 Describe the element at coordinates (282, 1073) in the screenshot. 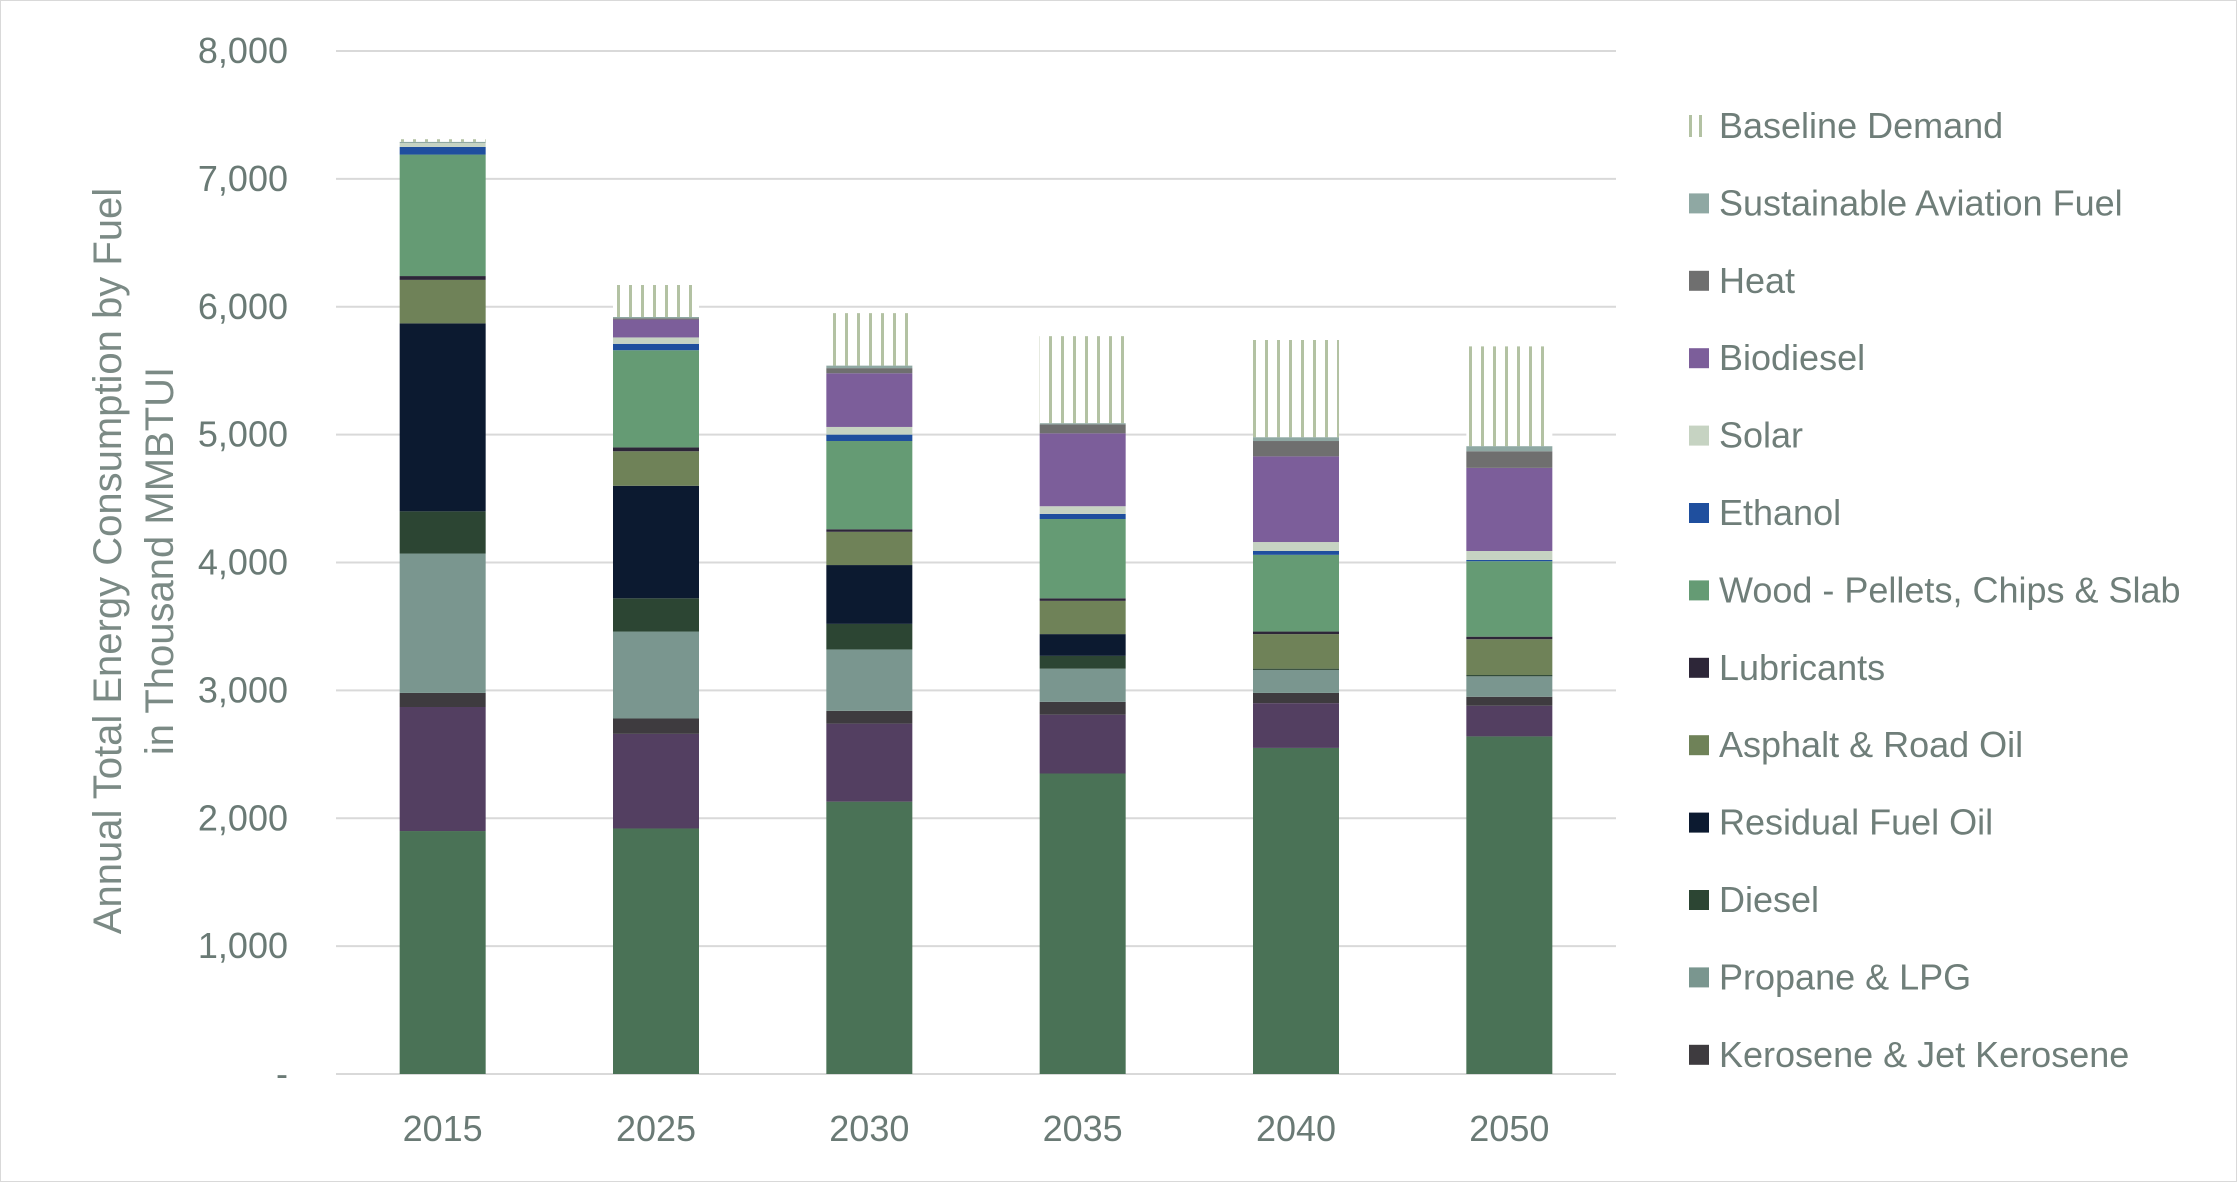

I see `y-tick-label: -` at that location.